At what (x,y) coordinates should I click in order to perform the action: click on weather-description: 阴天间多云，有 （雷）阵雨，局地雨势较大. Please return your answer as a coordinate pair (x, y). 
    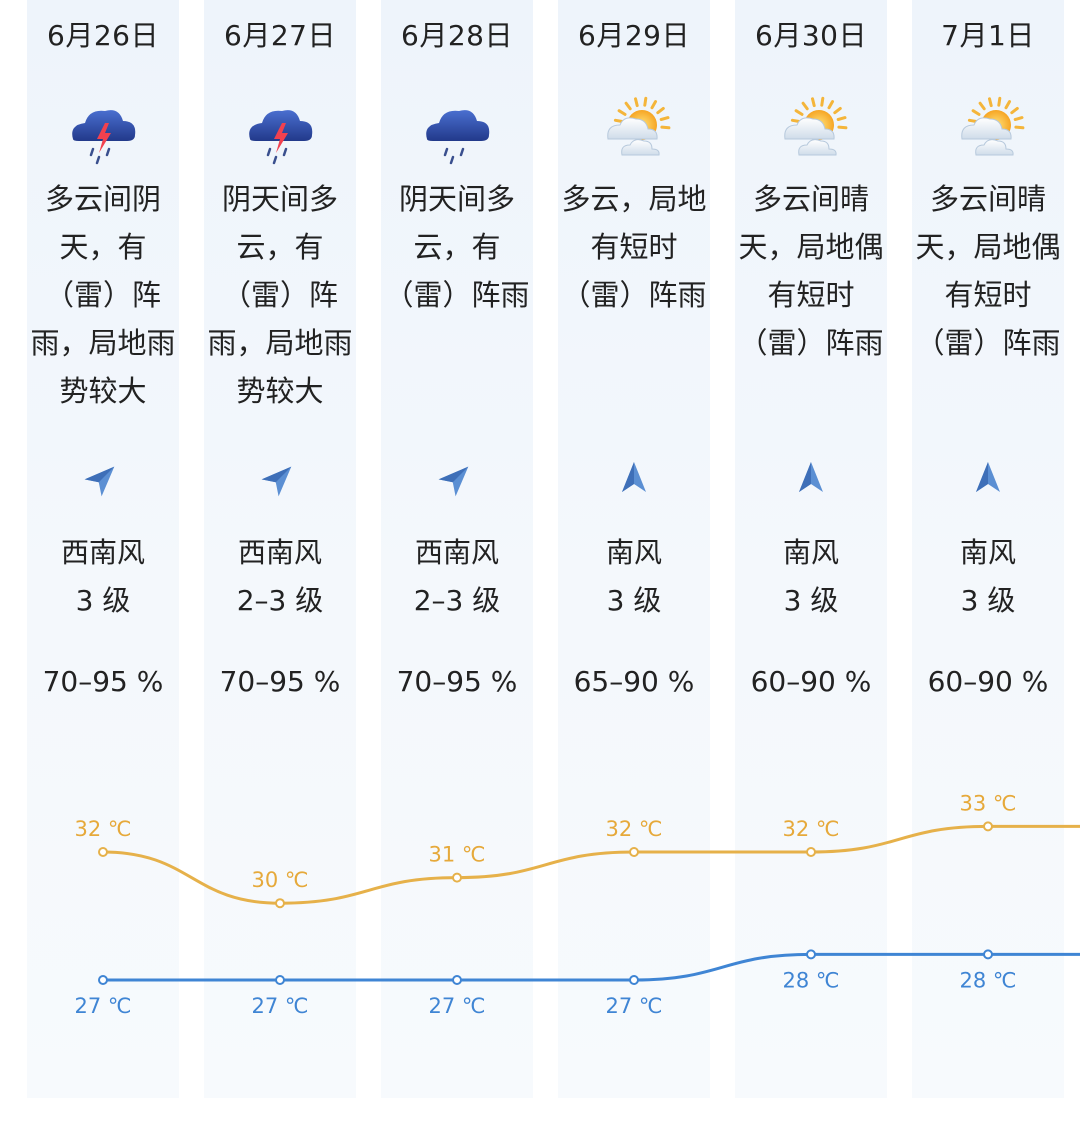
    Looking at the image, I should click on (280, 295).